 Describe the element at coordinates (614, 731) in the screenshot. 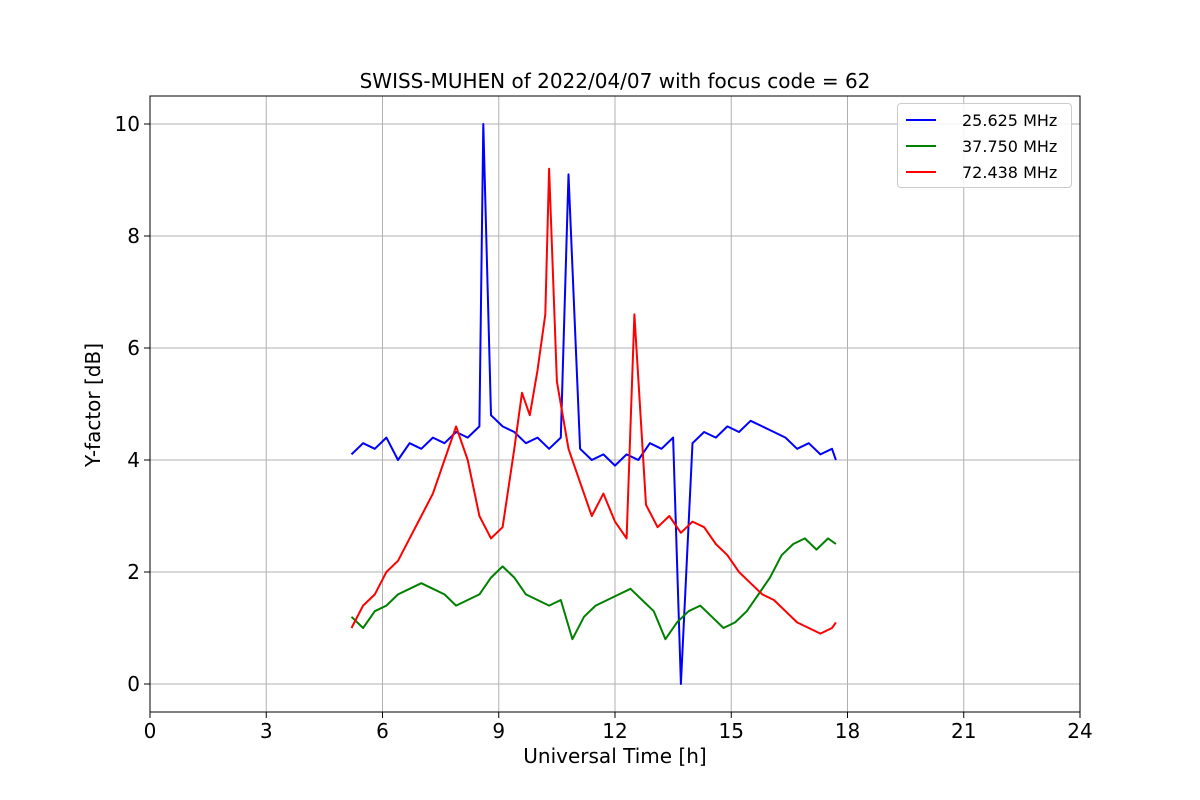

I see `x-tick-label: 12` at that location.